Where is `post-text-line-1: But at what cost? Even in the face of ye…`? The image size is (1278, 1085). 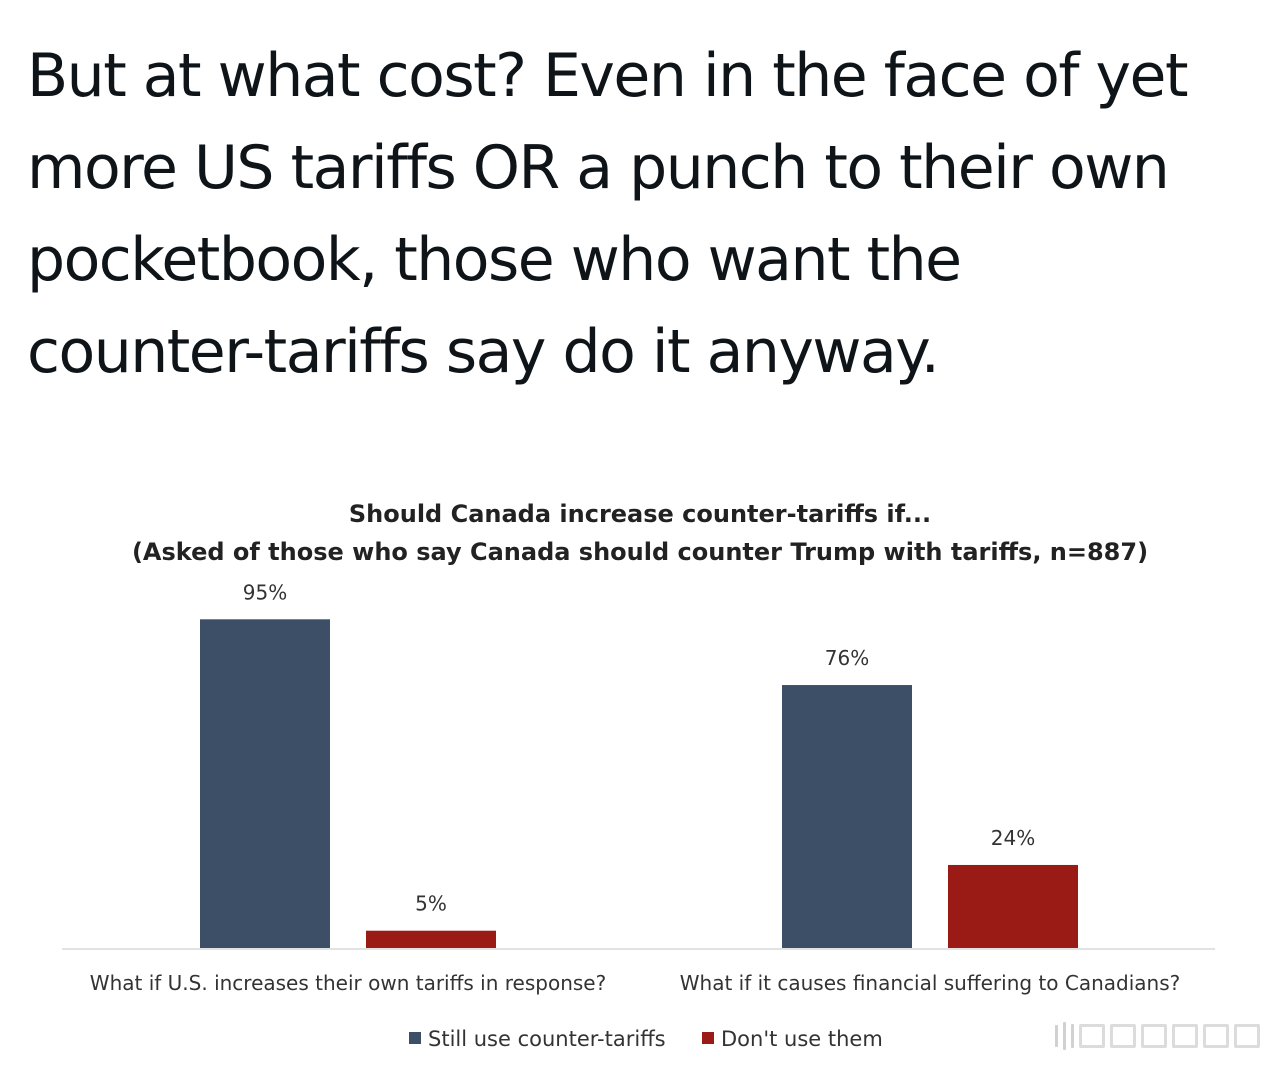
post-text-line-1: But at what cost? Even in the face of ye… is located at coordinates (607, 76).